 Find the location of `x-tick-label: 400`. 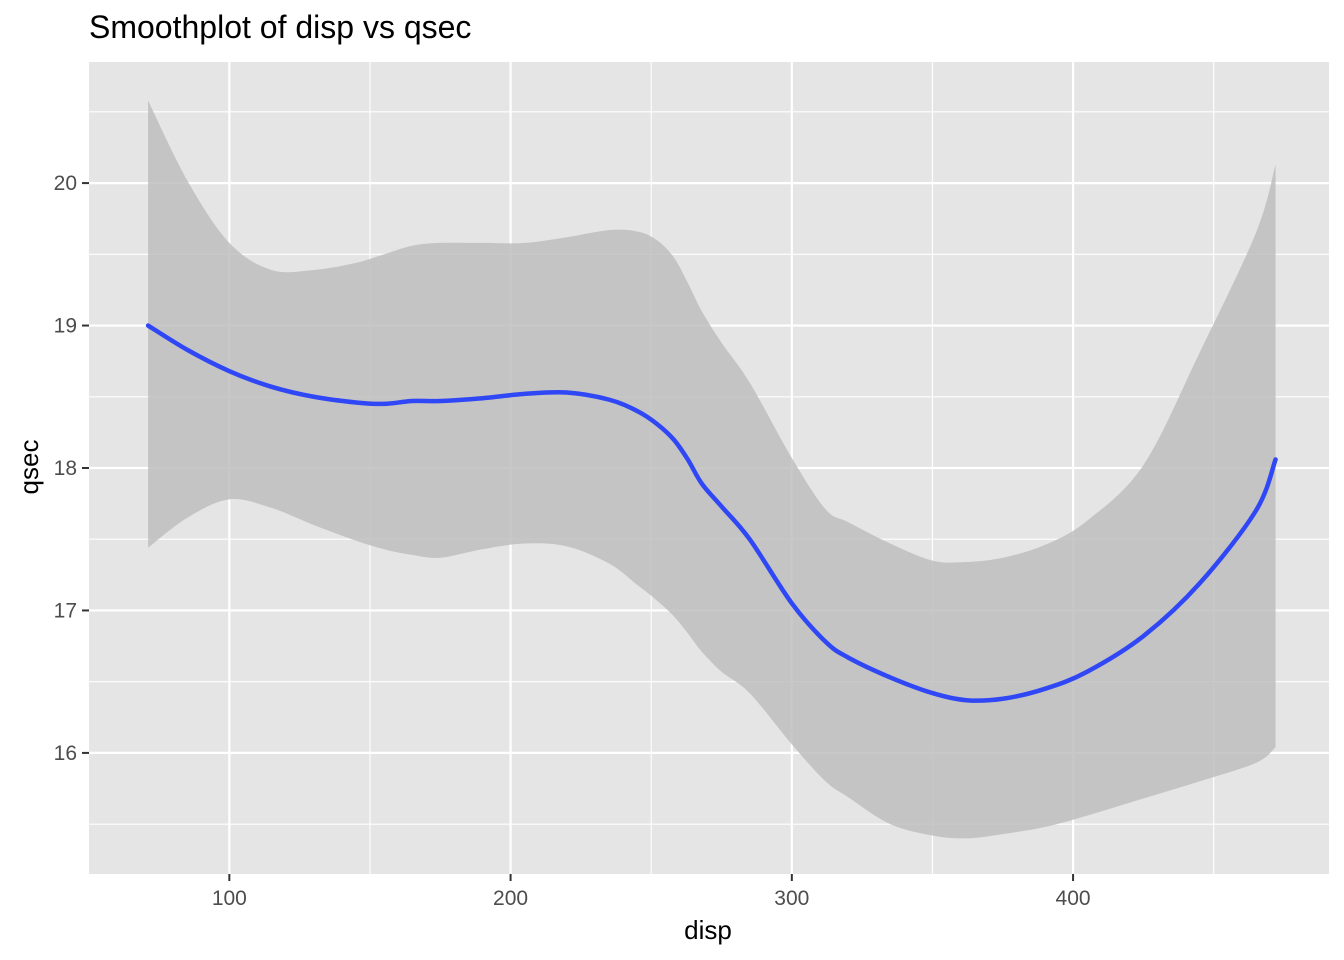

x-tick-label: 400 is located at coordinates (1073, 898).